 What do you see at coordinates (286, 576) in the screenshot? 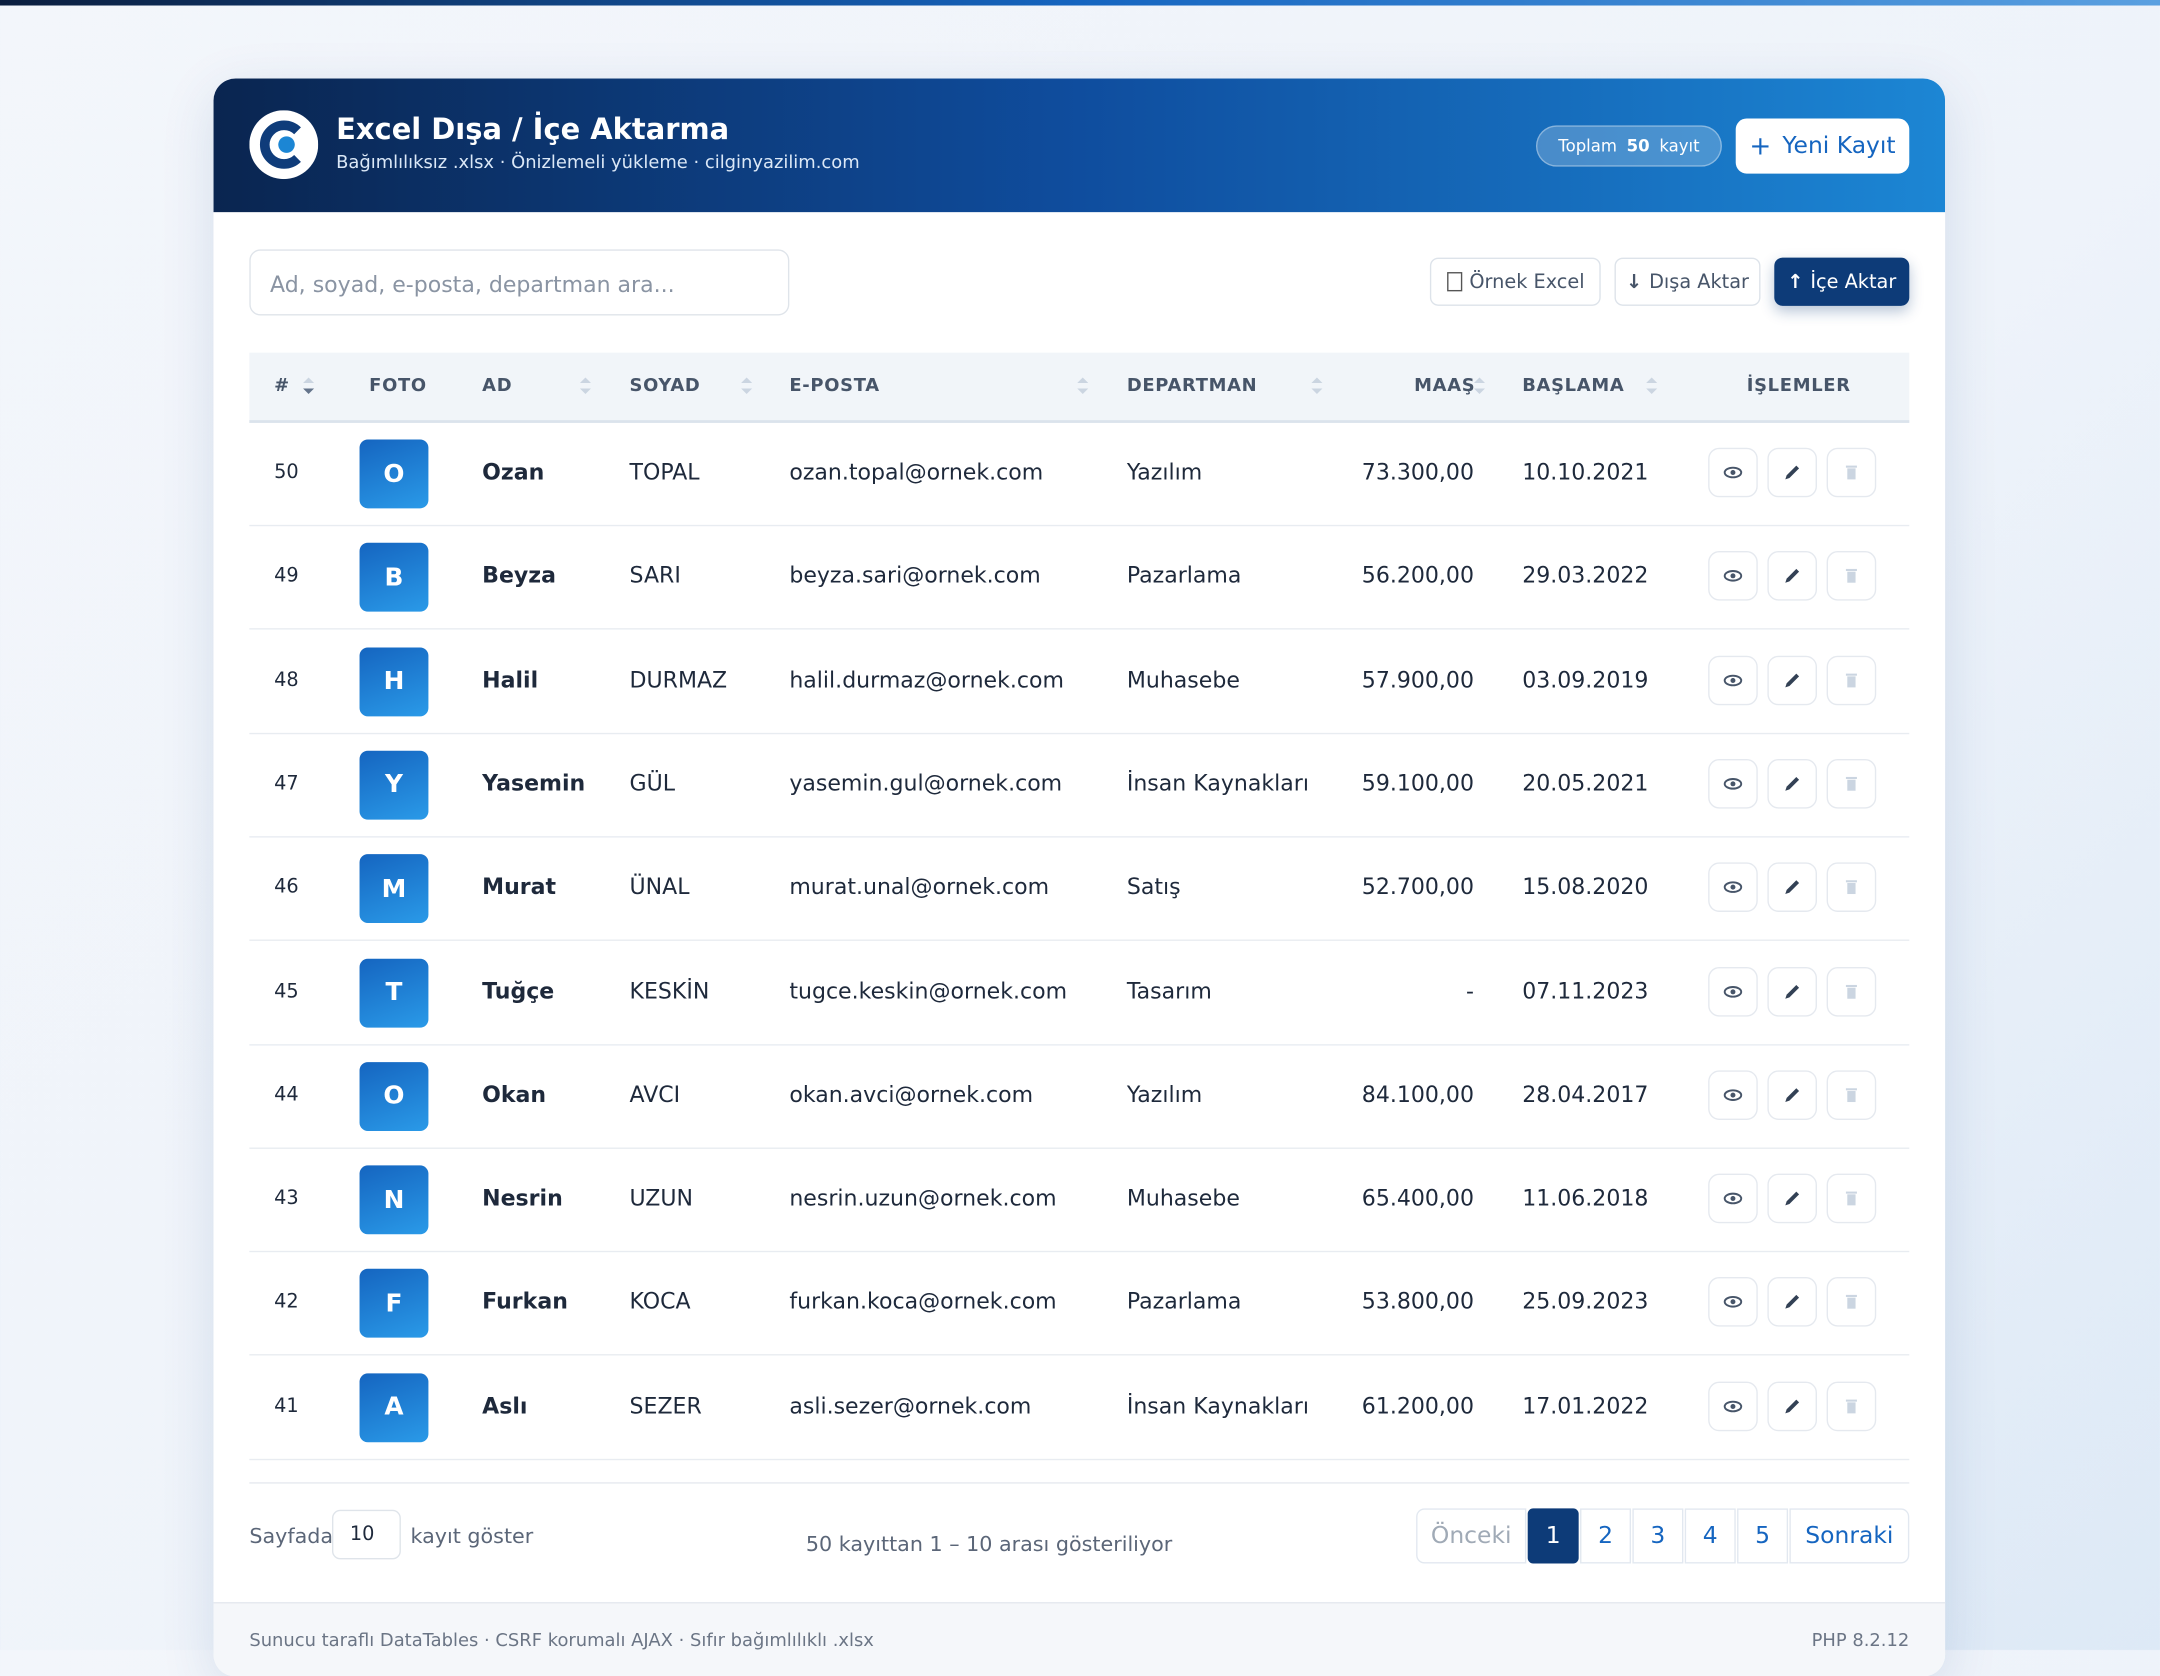
I see `row-id: 49` at bounding box center [286, 576].